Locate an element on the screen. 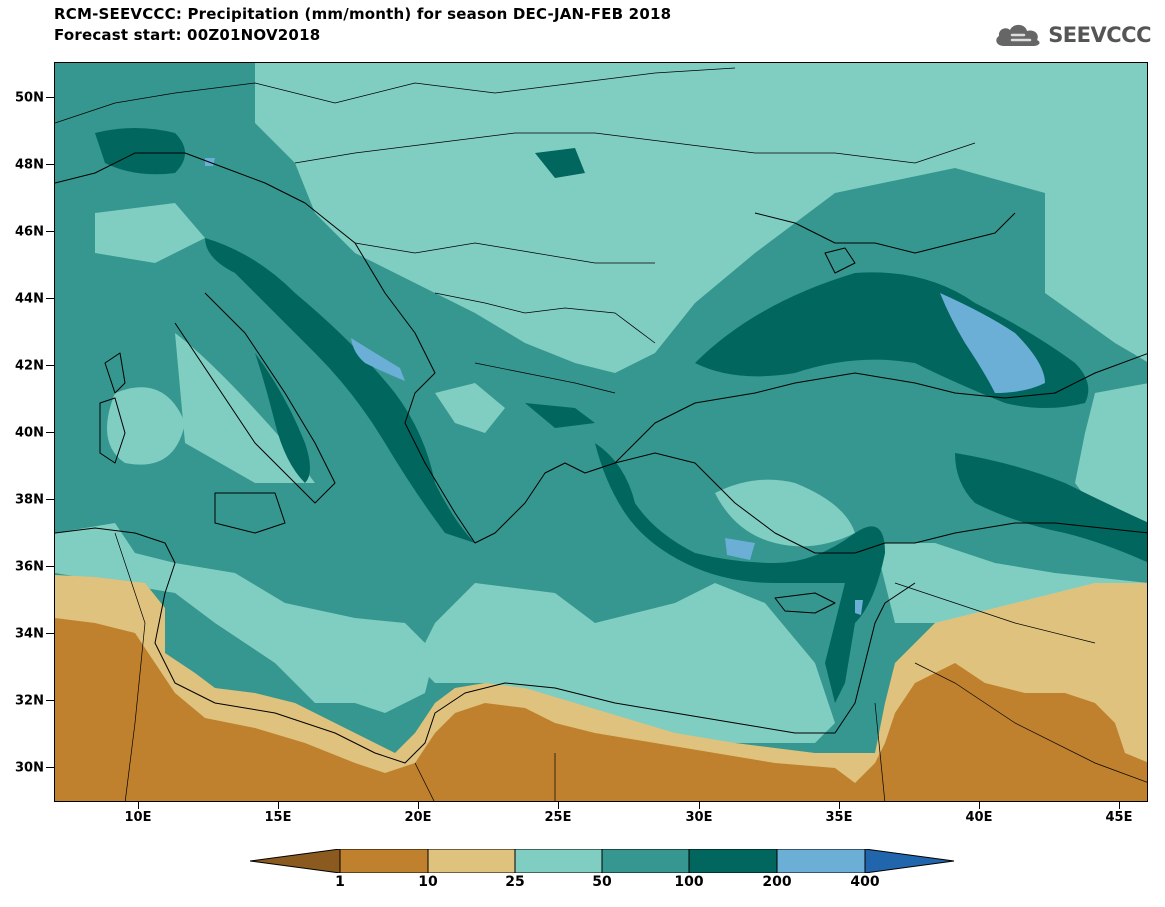  y-tick-label: 44N is located at coordinates (29, 299).